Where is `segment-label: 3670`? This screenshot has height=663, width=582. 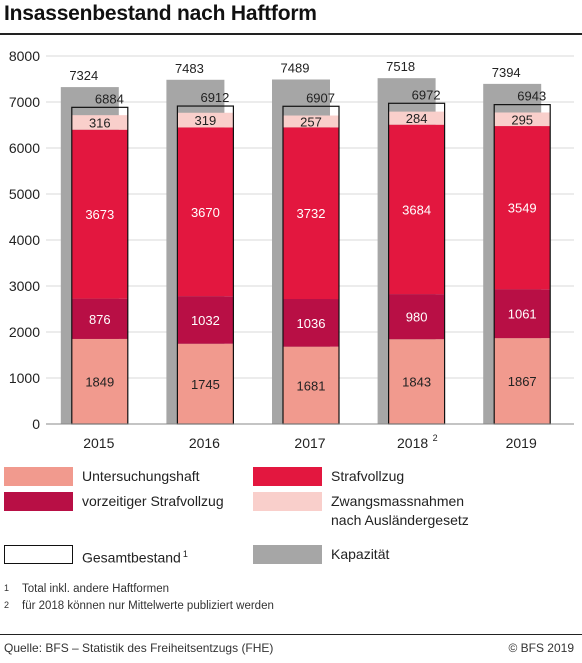
segment-label: 3670 is located at coordinates (205, 212).